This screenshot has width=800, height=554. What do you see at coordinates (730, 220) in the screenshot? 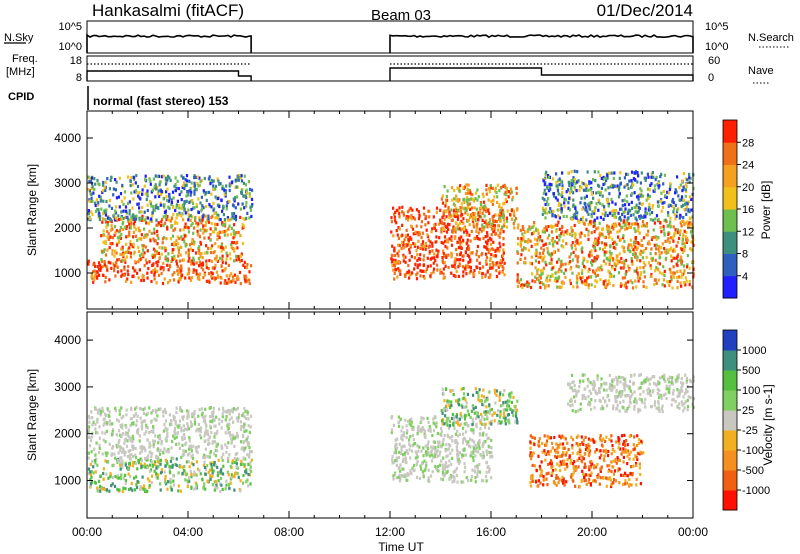
I see `colorbar-segment` at bounding box center [730, 220].